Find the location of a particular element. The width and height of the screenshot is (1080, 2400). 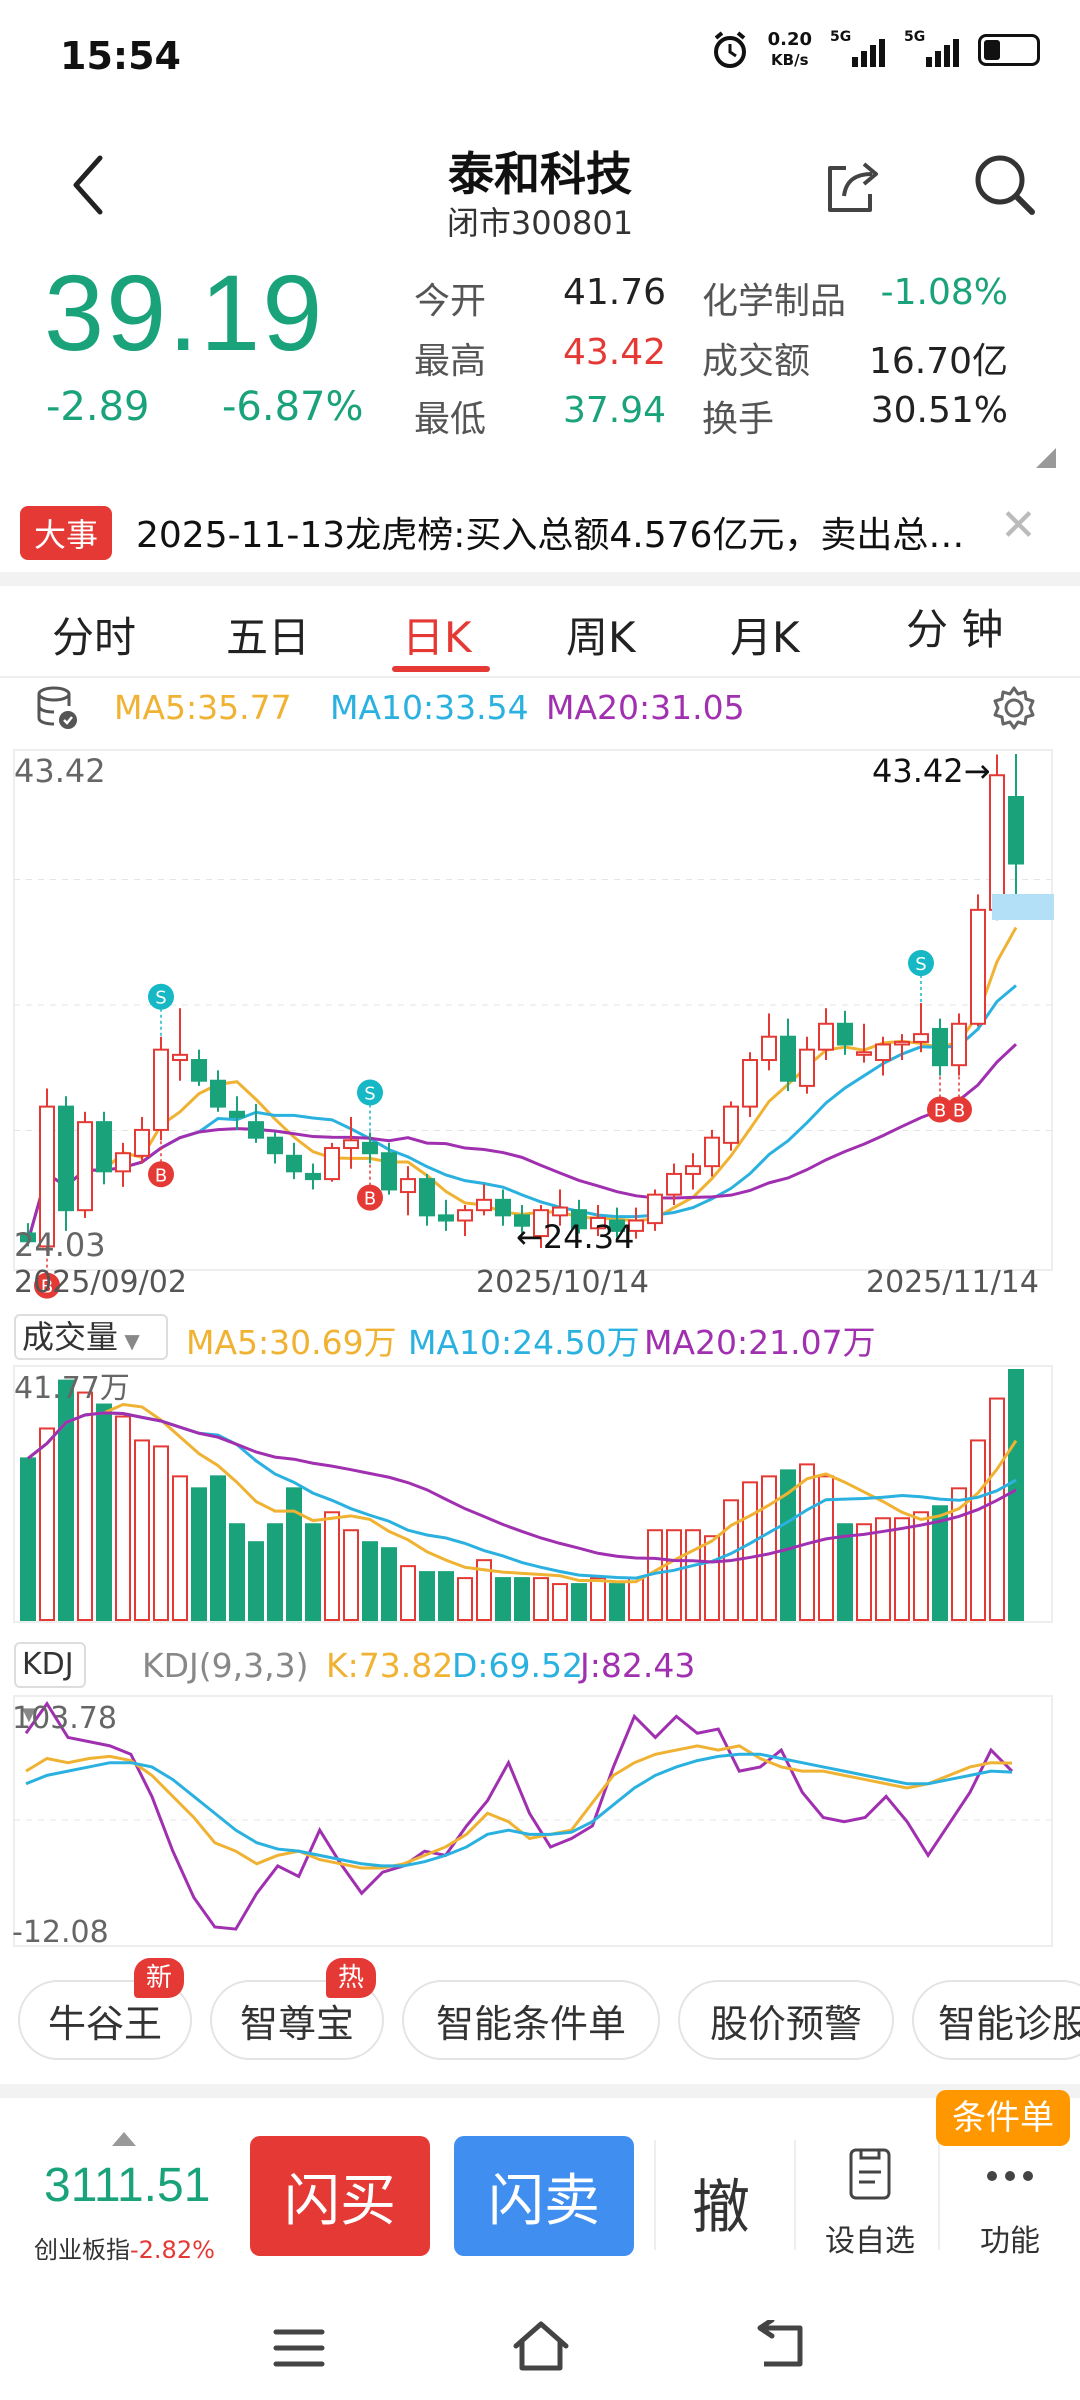

moving-average-lines is located at coordinates (522, 1084).